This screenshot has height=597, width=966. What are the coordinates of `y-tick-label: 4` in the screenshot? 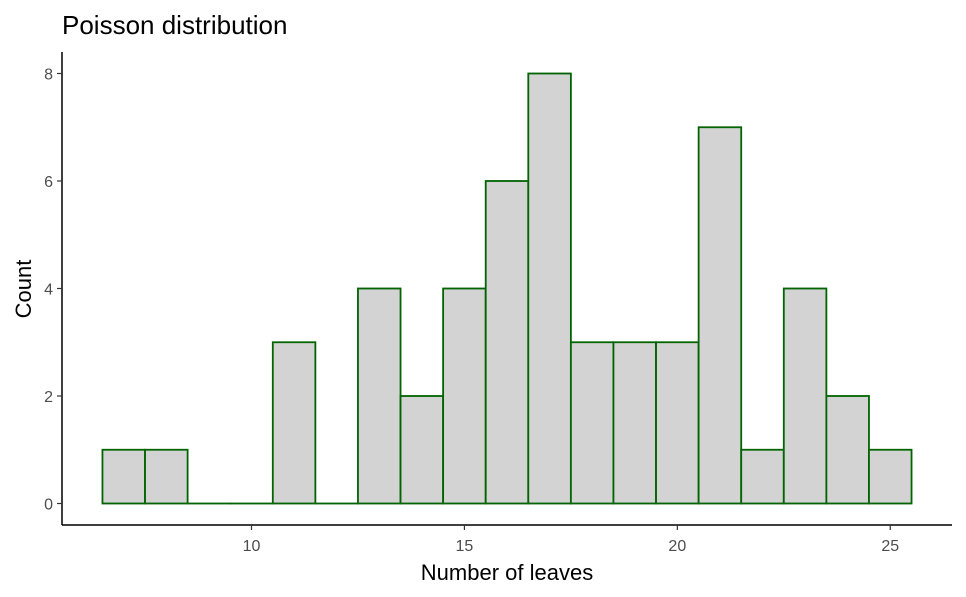 It's located at (48, 290).